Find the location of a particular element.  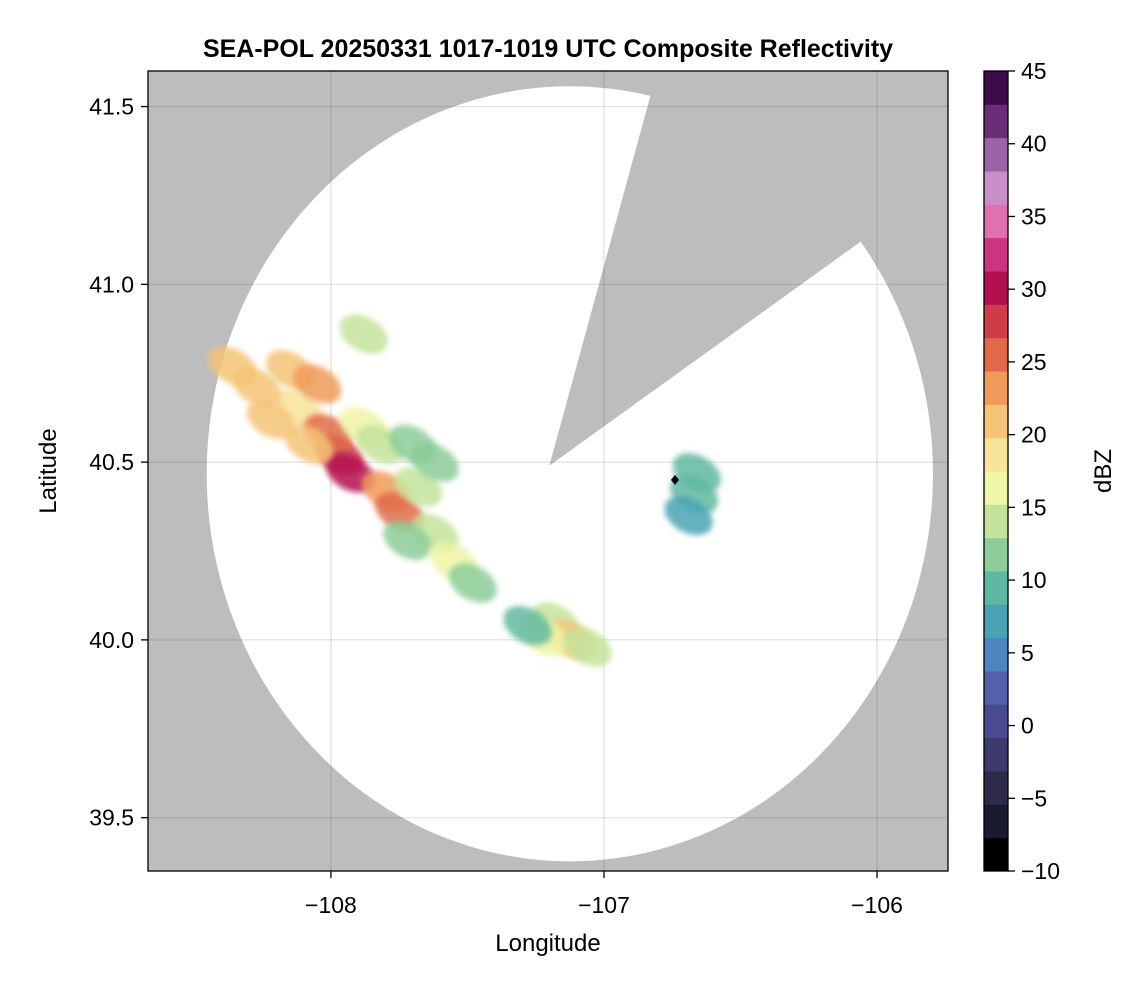

y-tick-label: 40.0 is located at coordinates (111, 640).